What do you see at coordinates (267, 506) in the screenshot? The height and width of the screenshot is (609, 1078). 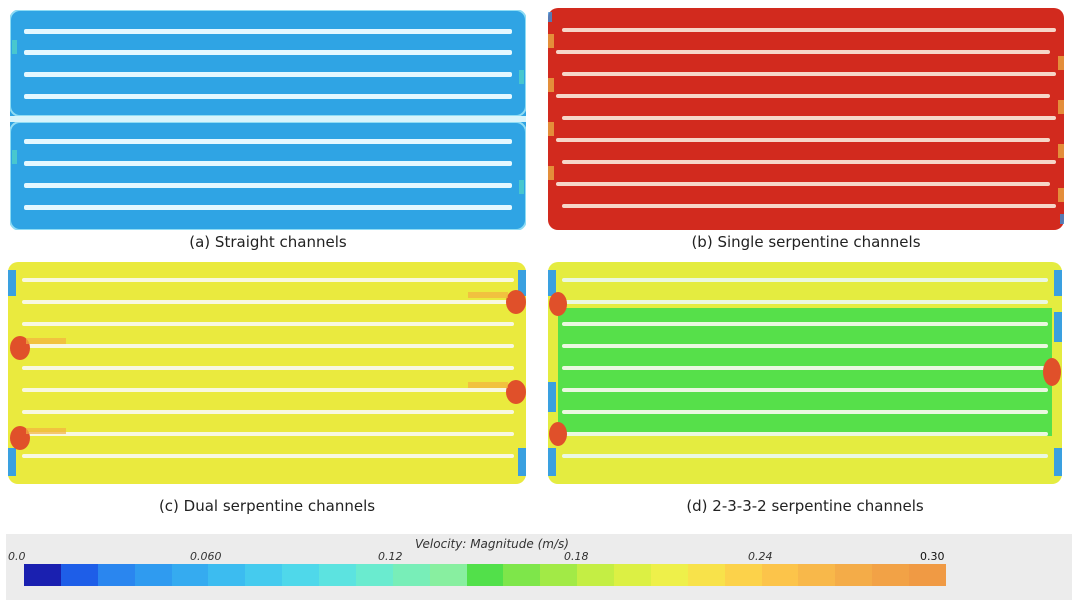 I see `caption-c: (c) Dual serpentine channels` at bounding box center [267, 506].